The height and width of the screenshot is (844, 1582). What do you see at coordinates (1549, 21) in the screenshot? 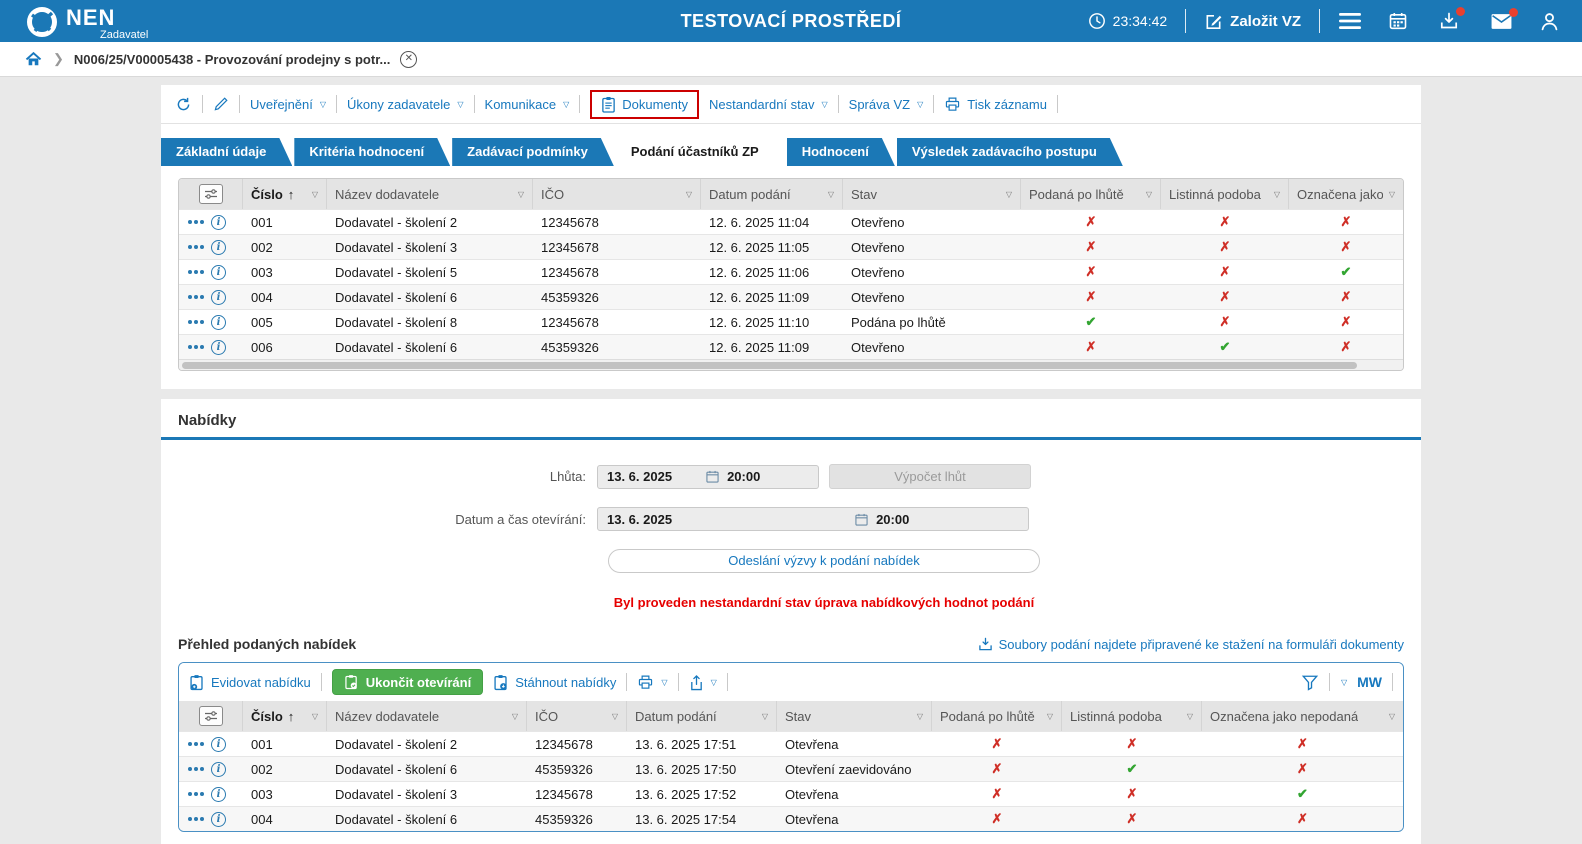
I see `user-profile-icon` at bounding box center [1549, 21].